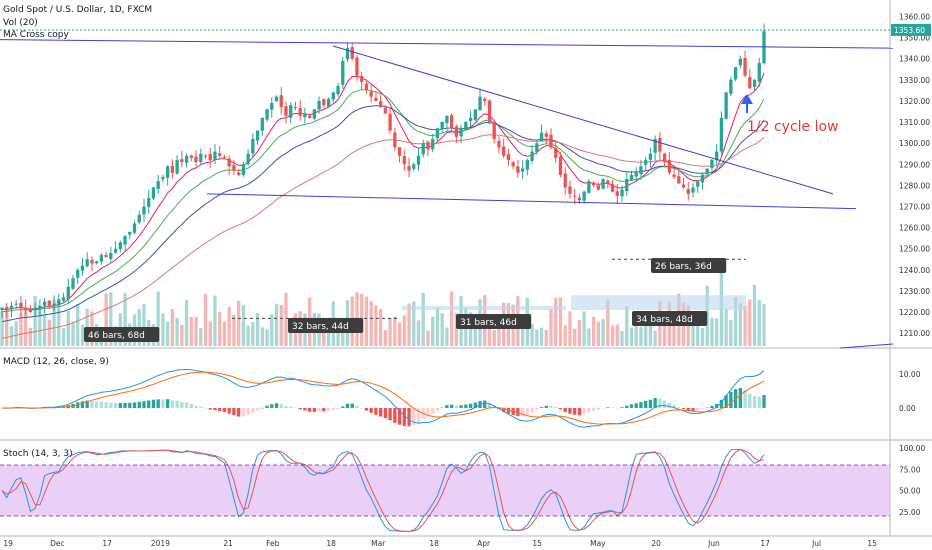  Describe the element at coordinates (910, 374) in the screenshot. I see `macd-tick: 10.00` at that location.